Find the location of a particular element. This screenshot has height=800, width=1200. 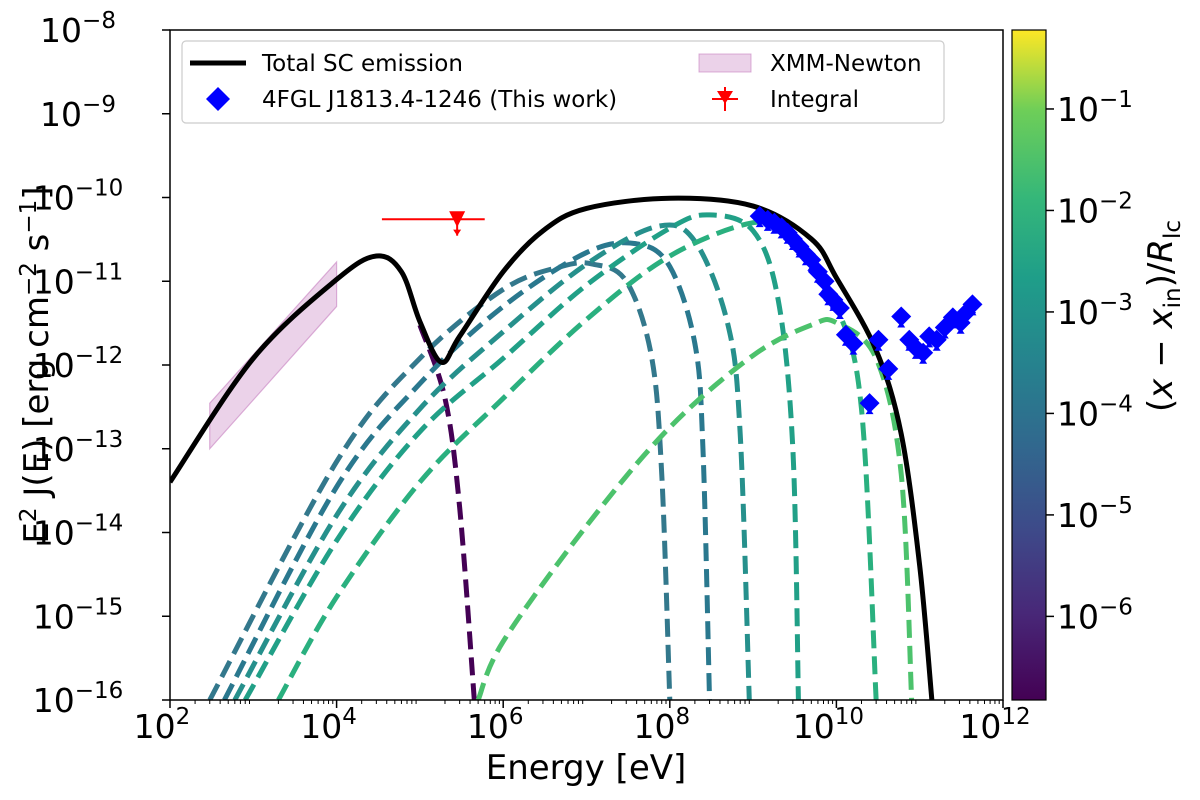

y-tick-label: 10⁻¹⁰ is located at coordinates (78, 197).